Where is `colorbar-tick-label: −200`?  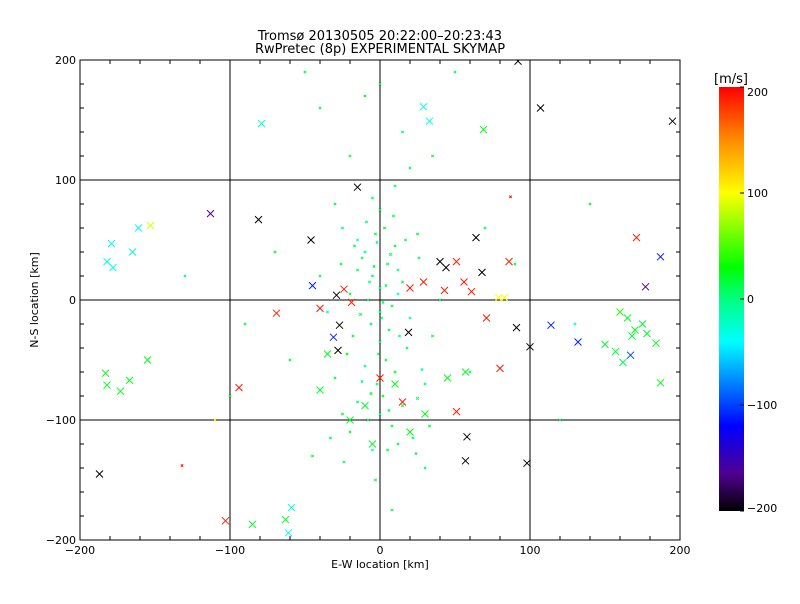
colorbar-tick-label: −200 is located at coordinates (762, 508).